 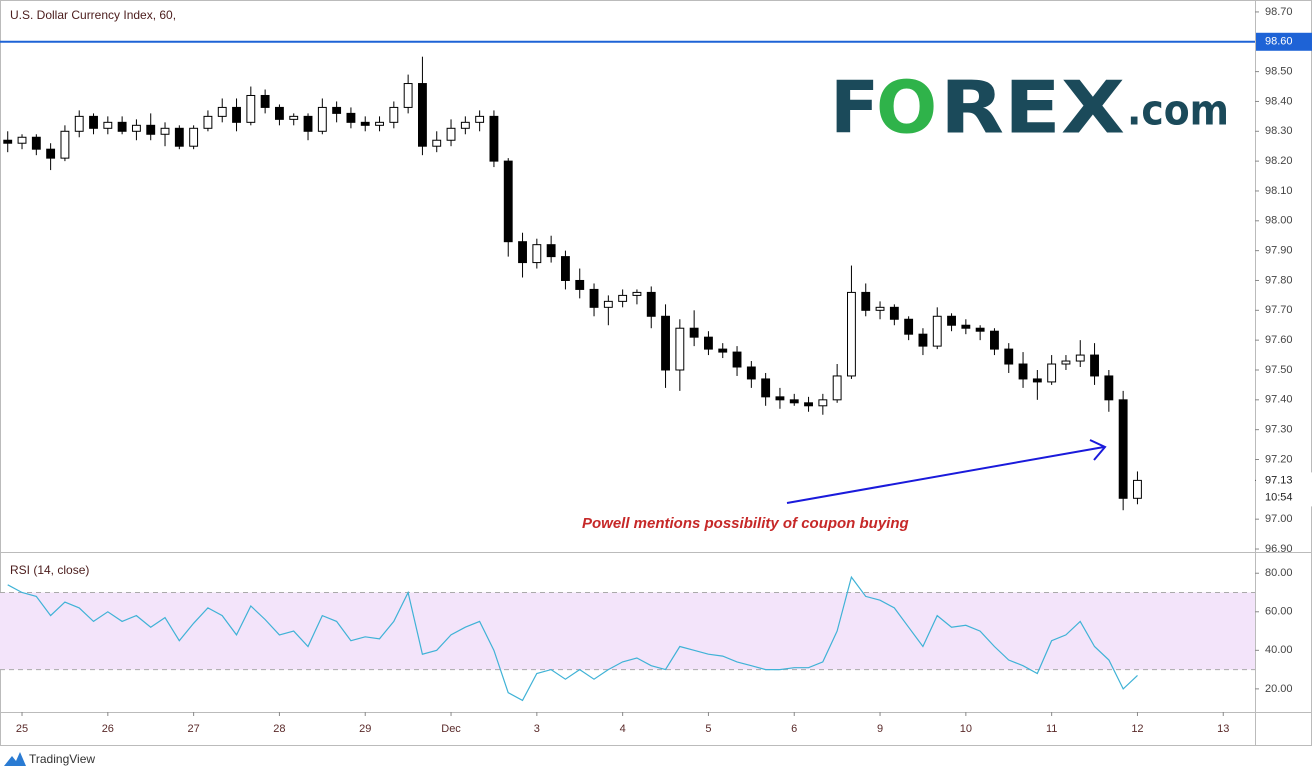 What do you see at coordinates (623, 729) in the screenshot?
I see `x-tick-label: 4` at bounding box center [623, 729].